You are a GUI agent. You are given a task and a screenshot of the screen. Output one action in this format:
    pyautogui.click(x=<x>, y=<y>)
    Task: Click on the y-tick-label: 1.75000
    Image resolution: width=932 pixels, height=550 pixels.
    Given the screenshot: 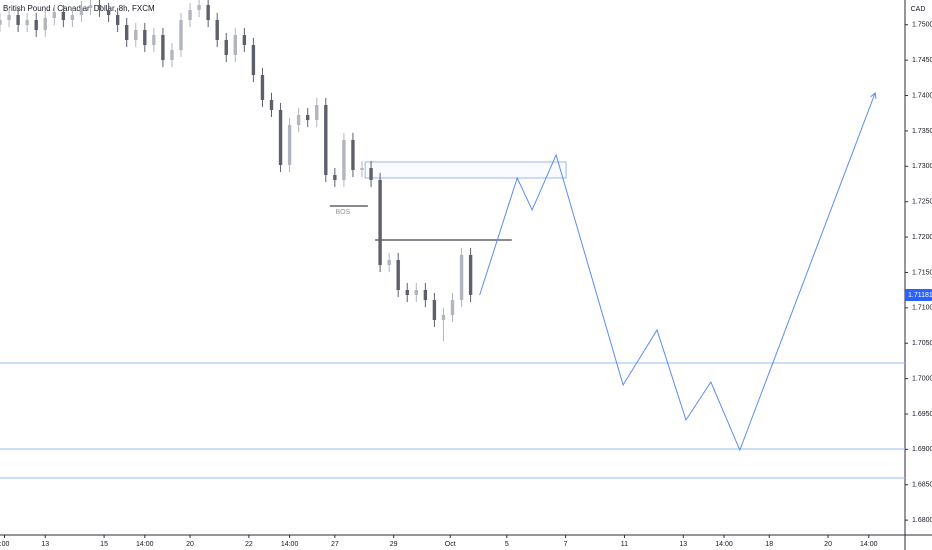 What is the action you would take?
    pyautogui.click(x=922, y=25)
    